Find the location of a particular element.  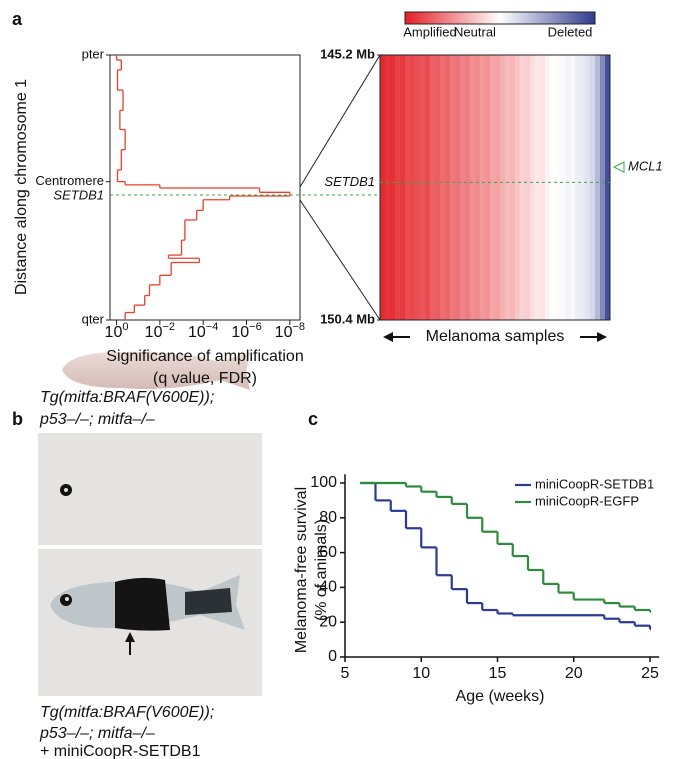

x-tick-exponent: 0 is located at coordinates (125, 327).